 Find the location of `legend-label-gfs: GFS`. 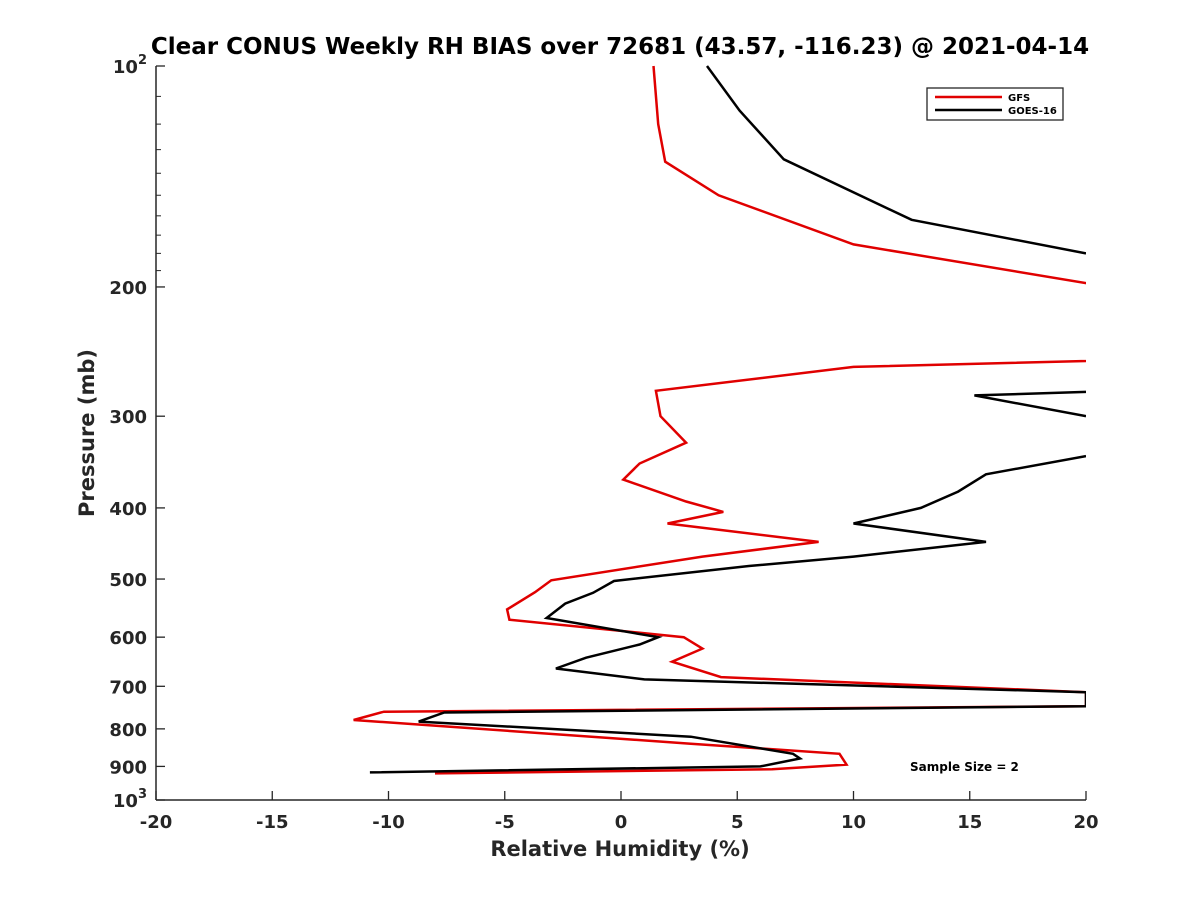

legend-label-gfs: GFS is located at coordinates (1019, 98).